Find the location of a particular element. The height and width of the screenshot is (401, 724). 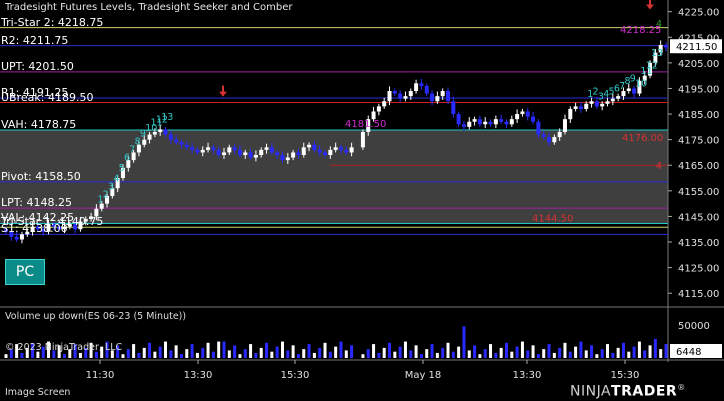

pc-button: PC is located at coordinates (25, 272).